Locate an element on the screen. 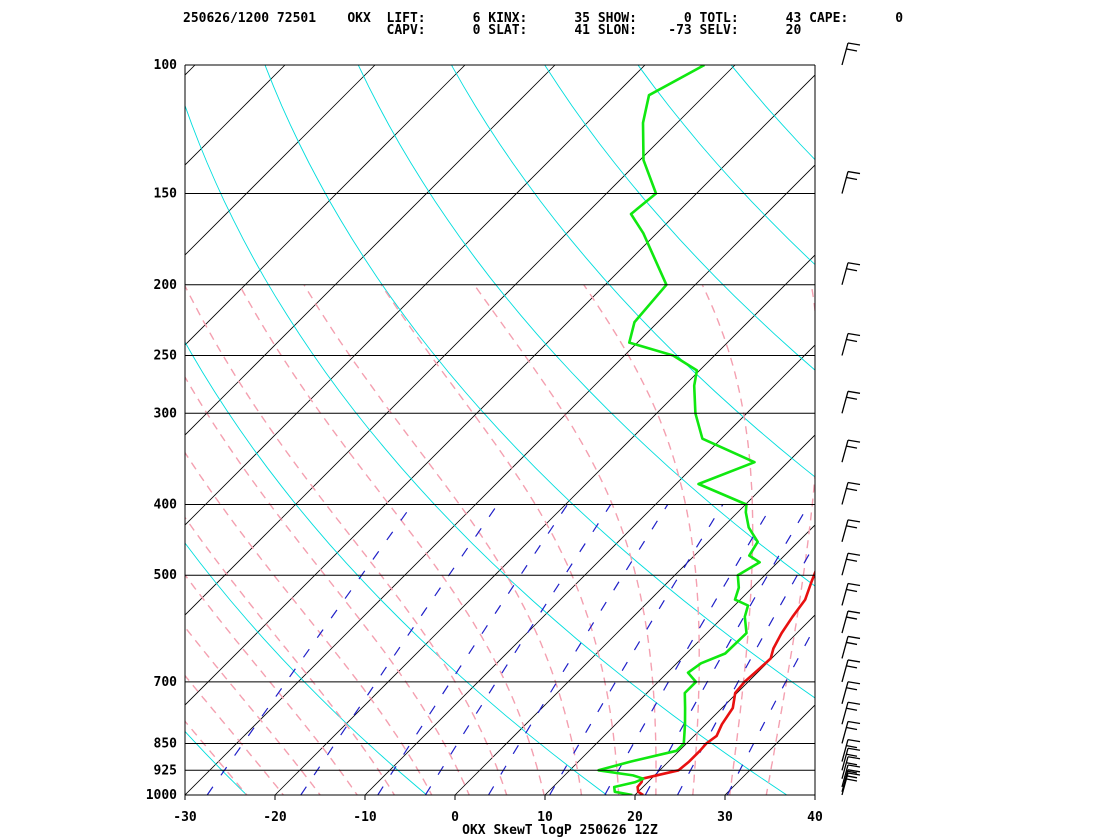 The image size is (1120, 840). x-tick-label: 20 is located at coordinates (635, 817).